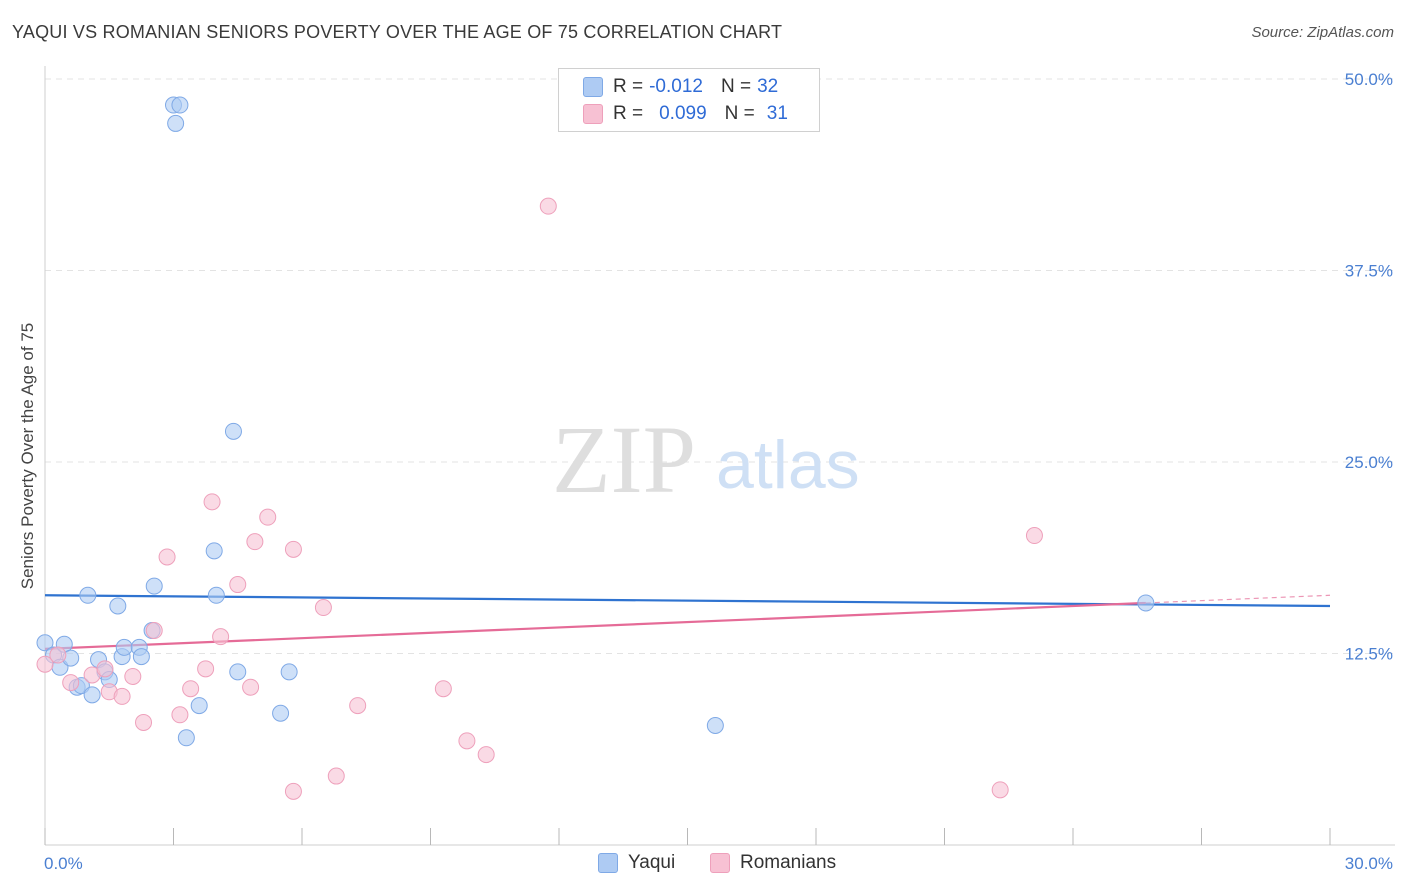 This screenshot has height=892, width=1406. I want to click on n-value: 31, so click(777, 113).